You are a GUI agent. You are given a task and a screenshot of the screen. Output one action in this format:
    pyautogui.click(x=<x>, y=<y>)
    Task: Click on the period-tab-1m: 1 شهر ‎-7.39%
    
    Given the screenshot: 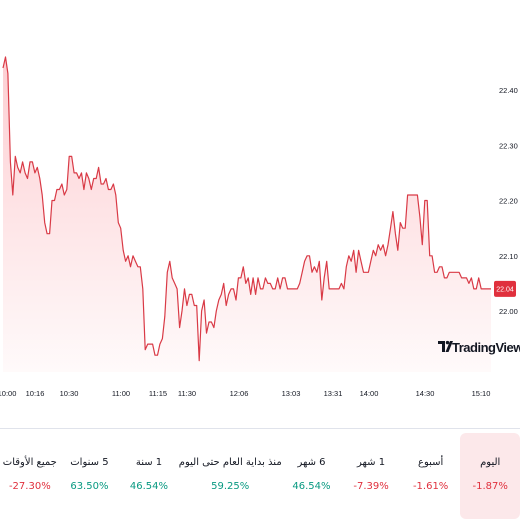 What is the action you would take?
    pyautogui.click(x=371, y=476)
    